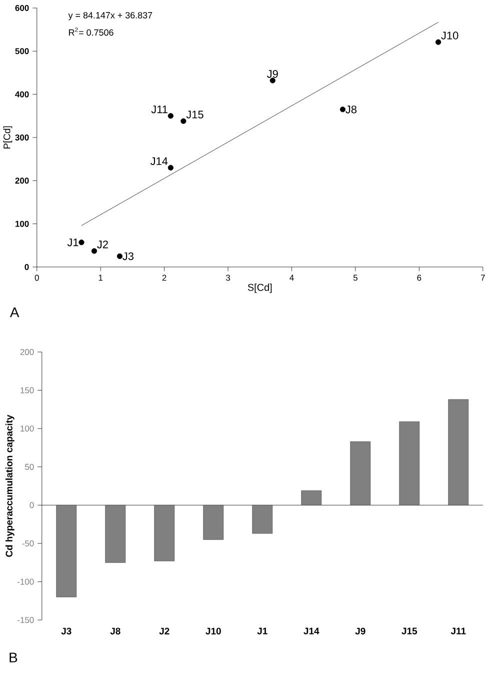  Describe the element at coordinates (27, 390) in the screenshot. I see `y-tick-label: 150` at that location.